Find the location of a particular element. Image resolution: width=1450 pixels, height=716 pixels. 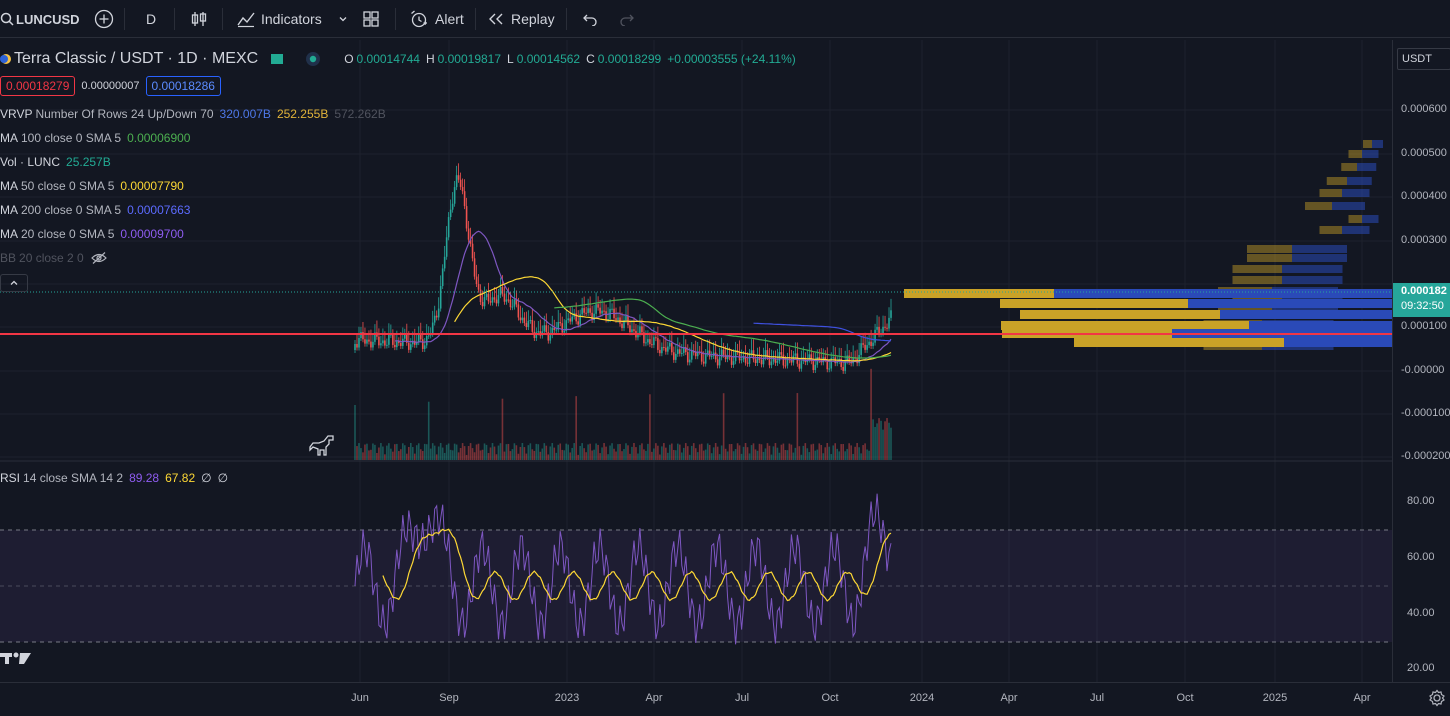

collapse-legend-button is located at coordinates (14, 283).